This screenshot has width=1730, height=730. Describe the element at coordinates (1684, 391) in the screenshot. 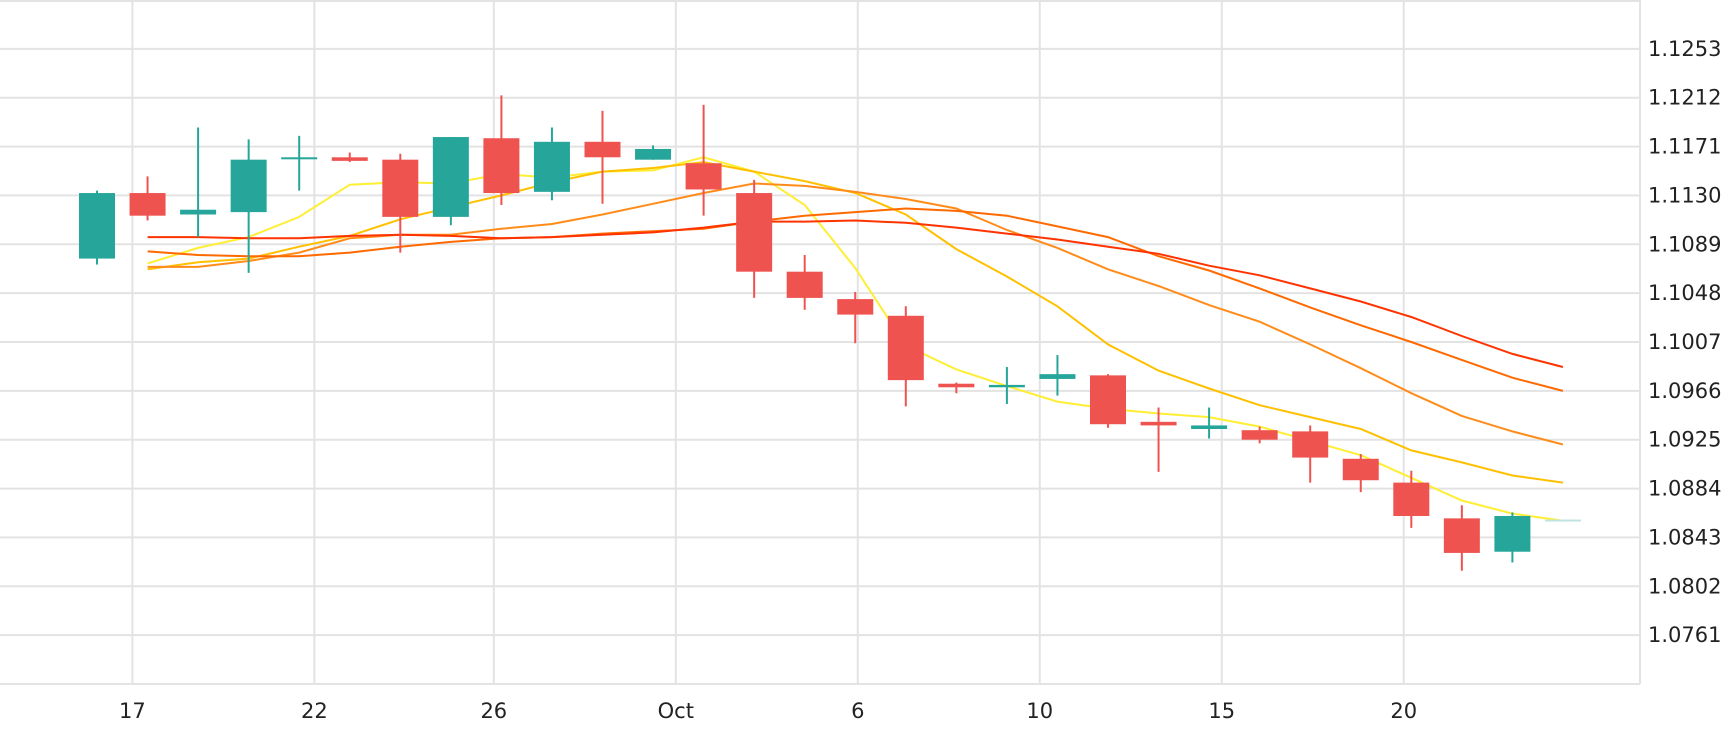

I see `y-tick-label: 1.0966` at that location.